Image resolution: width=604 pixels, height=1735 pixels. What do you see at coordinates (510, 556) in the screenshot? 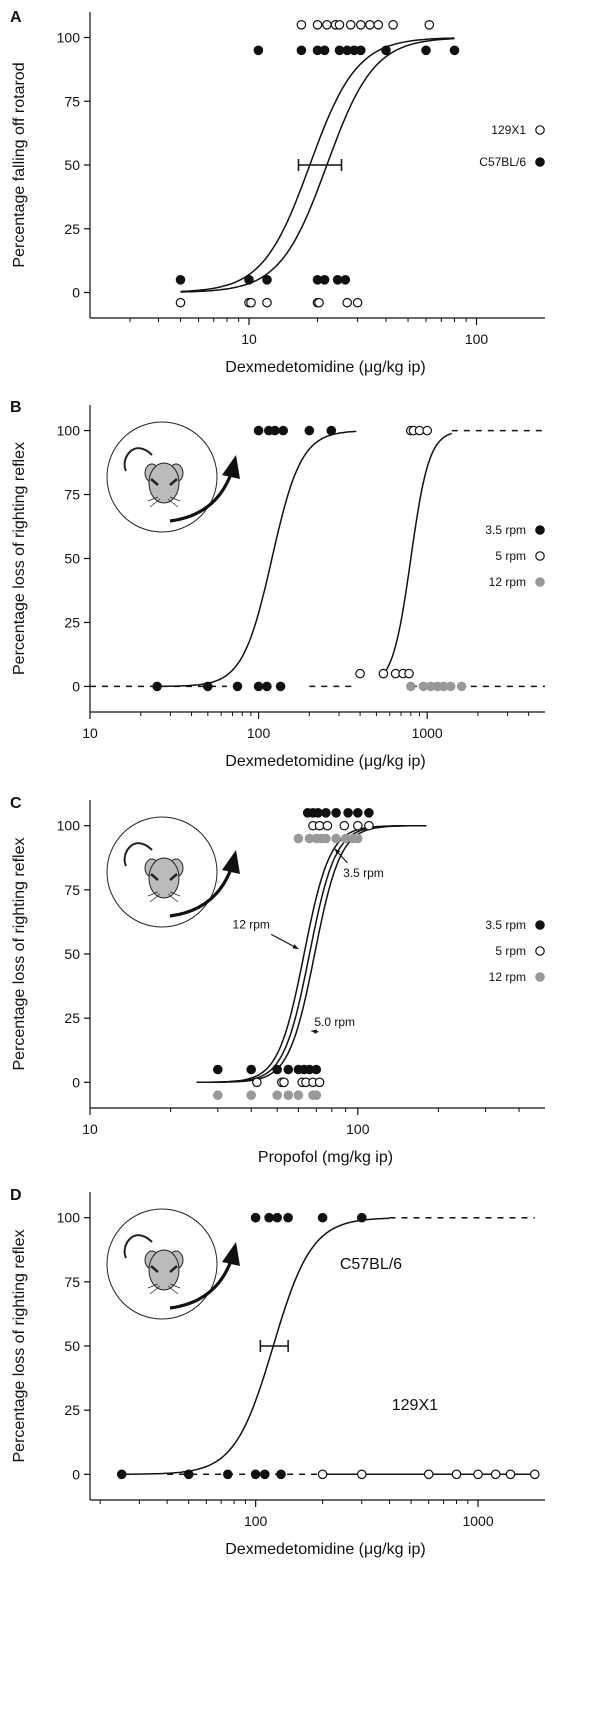
I see `legend-label: 5 rpm` at bounding box center [510, 556].